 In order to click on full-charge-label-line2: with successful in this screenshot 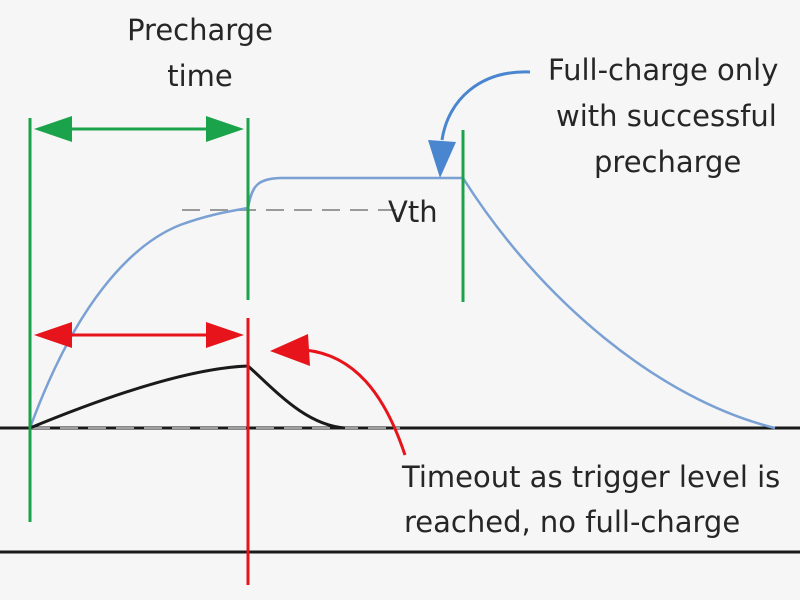, I will do `click(666, 116)`.